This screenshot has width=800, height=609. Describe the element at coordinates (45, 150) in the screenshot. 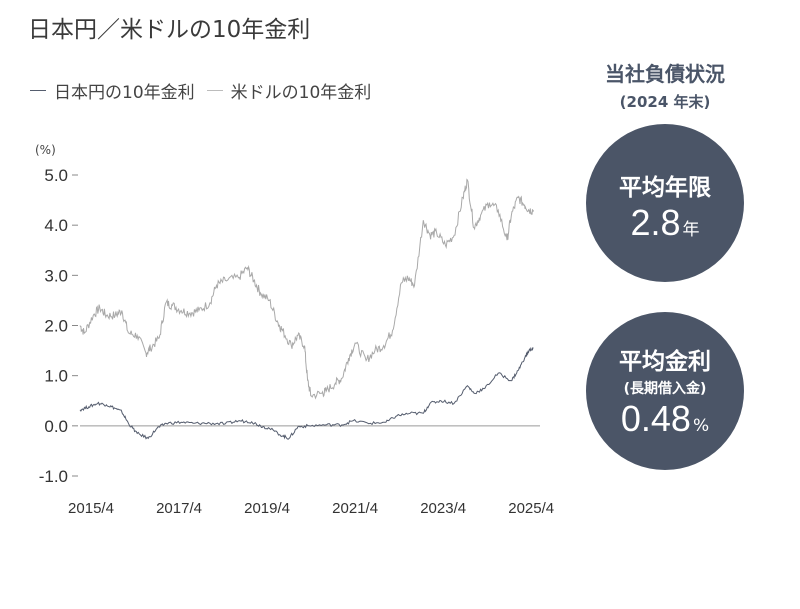

I see `y-axis-unit: (%)` at that location.